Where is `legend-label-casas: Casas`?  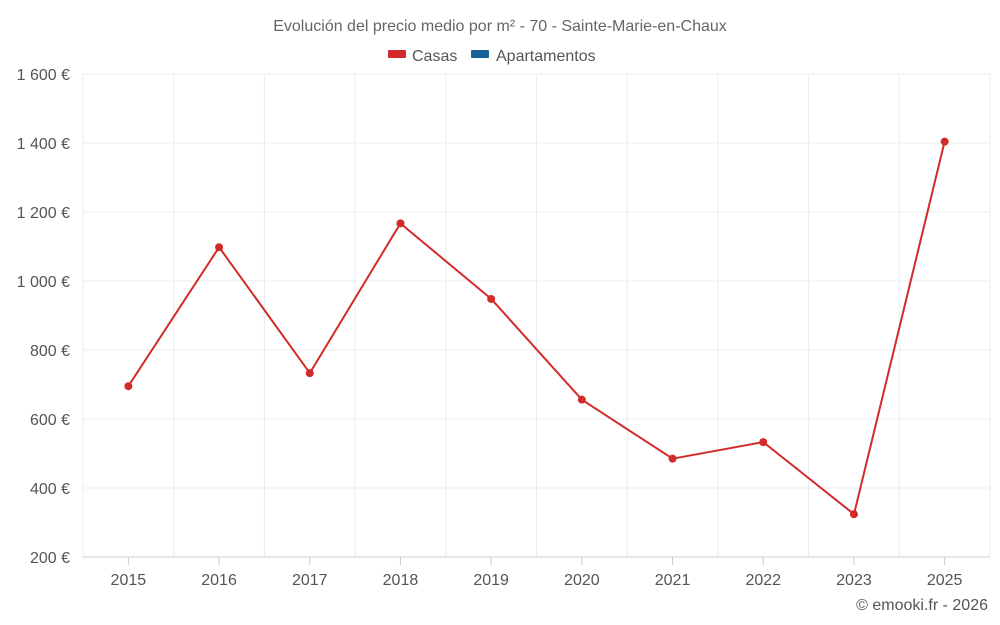 legend-label-casas: Casas is located at coordinates (434, 56).